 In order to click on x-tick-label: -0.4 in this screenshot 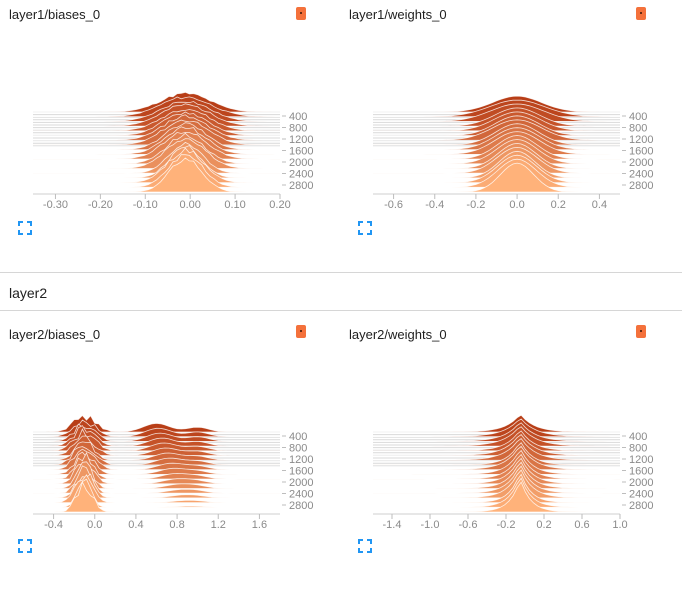, I will do `click(53, 525)`.